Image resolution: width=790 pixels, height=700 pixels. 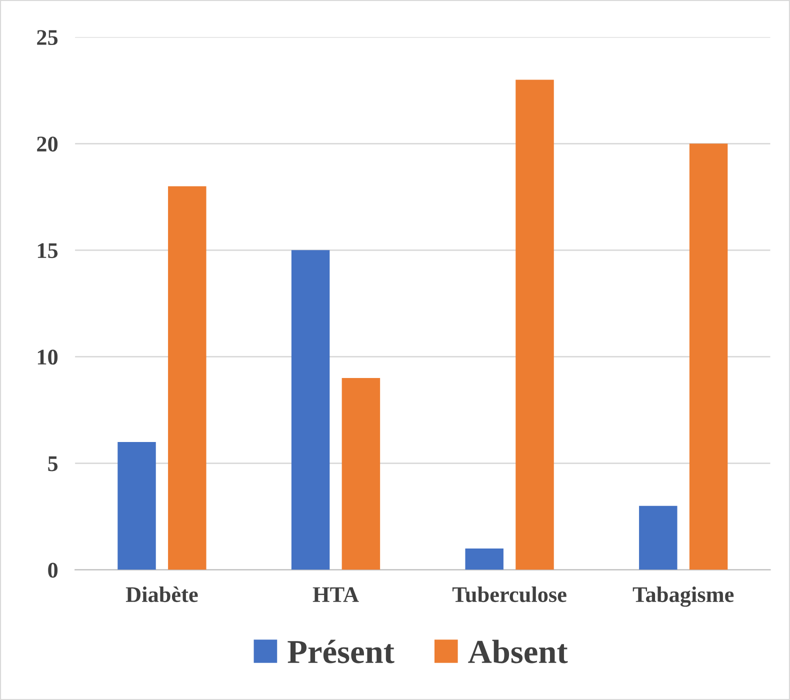 What do you see at coordinates (48, 250) in the screenshot?
I see `y-tick-label: 15` at bounding box center [48, 250].